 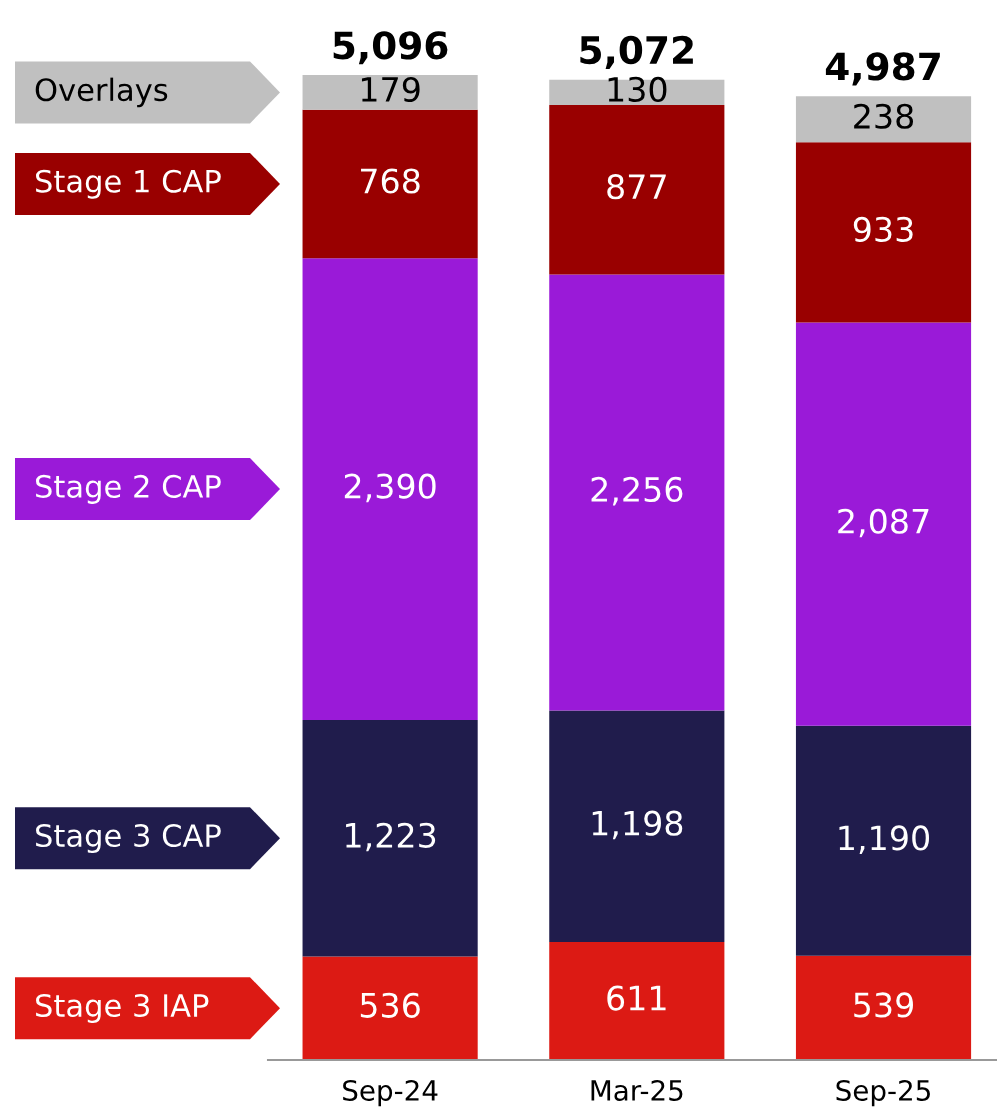 I want to click on x-tick-label: Sep-24, so click(x=390, y=1093).